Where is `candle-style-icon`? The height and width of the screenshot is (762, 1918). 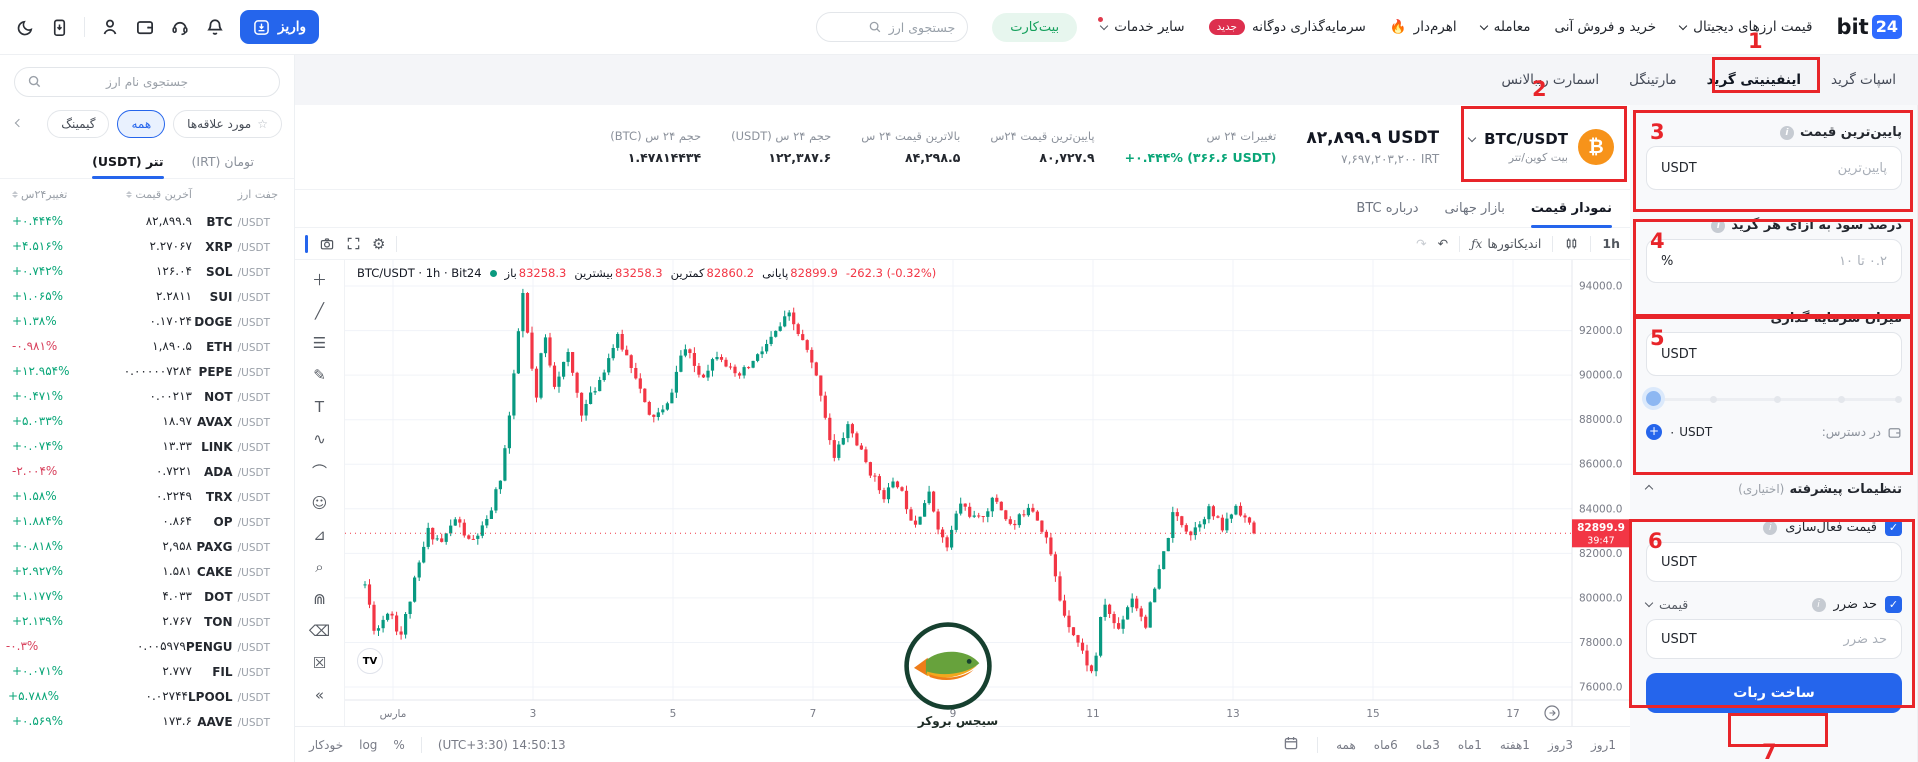 candle-style-icon is located at coordinates (1571, 243).